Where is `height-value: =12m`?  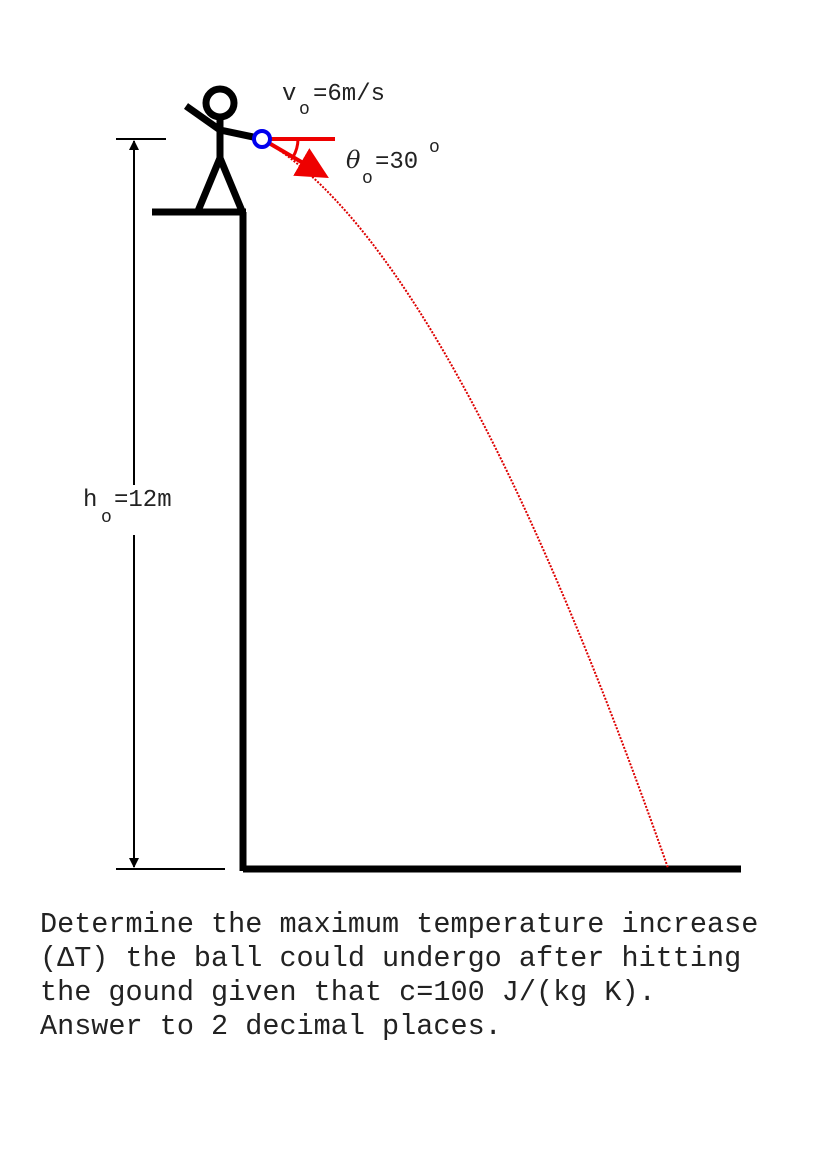
height-value: =12m is located at coordinates (143, 500).